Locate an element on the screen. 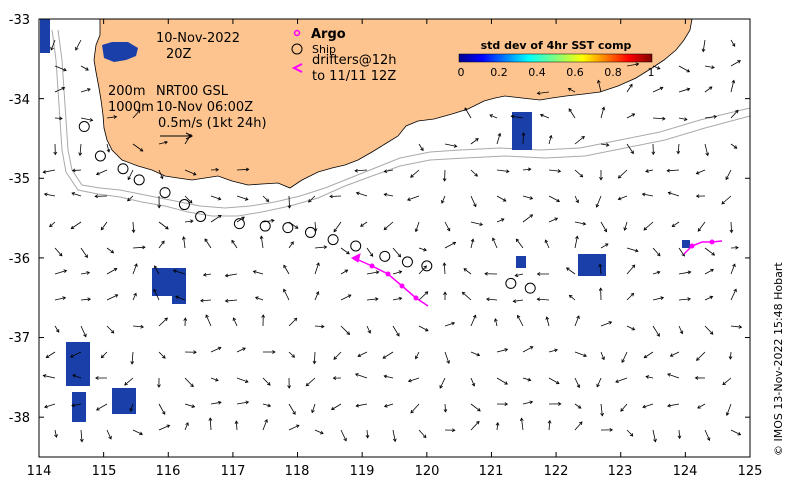  product-time-label: 10-Nov 06:00Z is located at coordinates (204, 107).